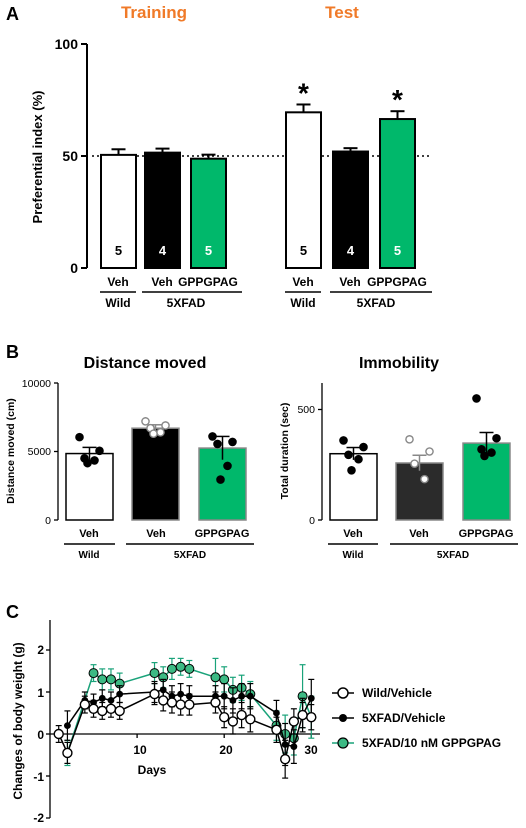 The image size is (526, 828). I want to click on ytick-label: 2, so click(40, 650).